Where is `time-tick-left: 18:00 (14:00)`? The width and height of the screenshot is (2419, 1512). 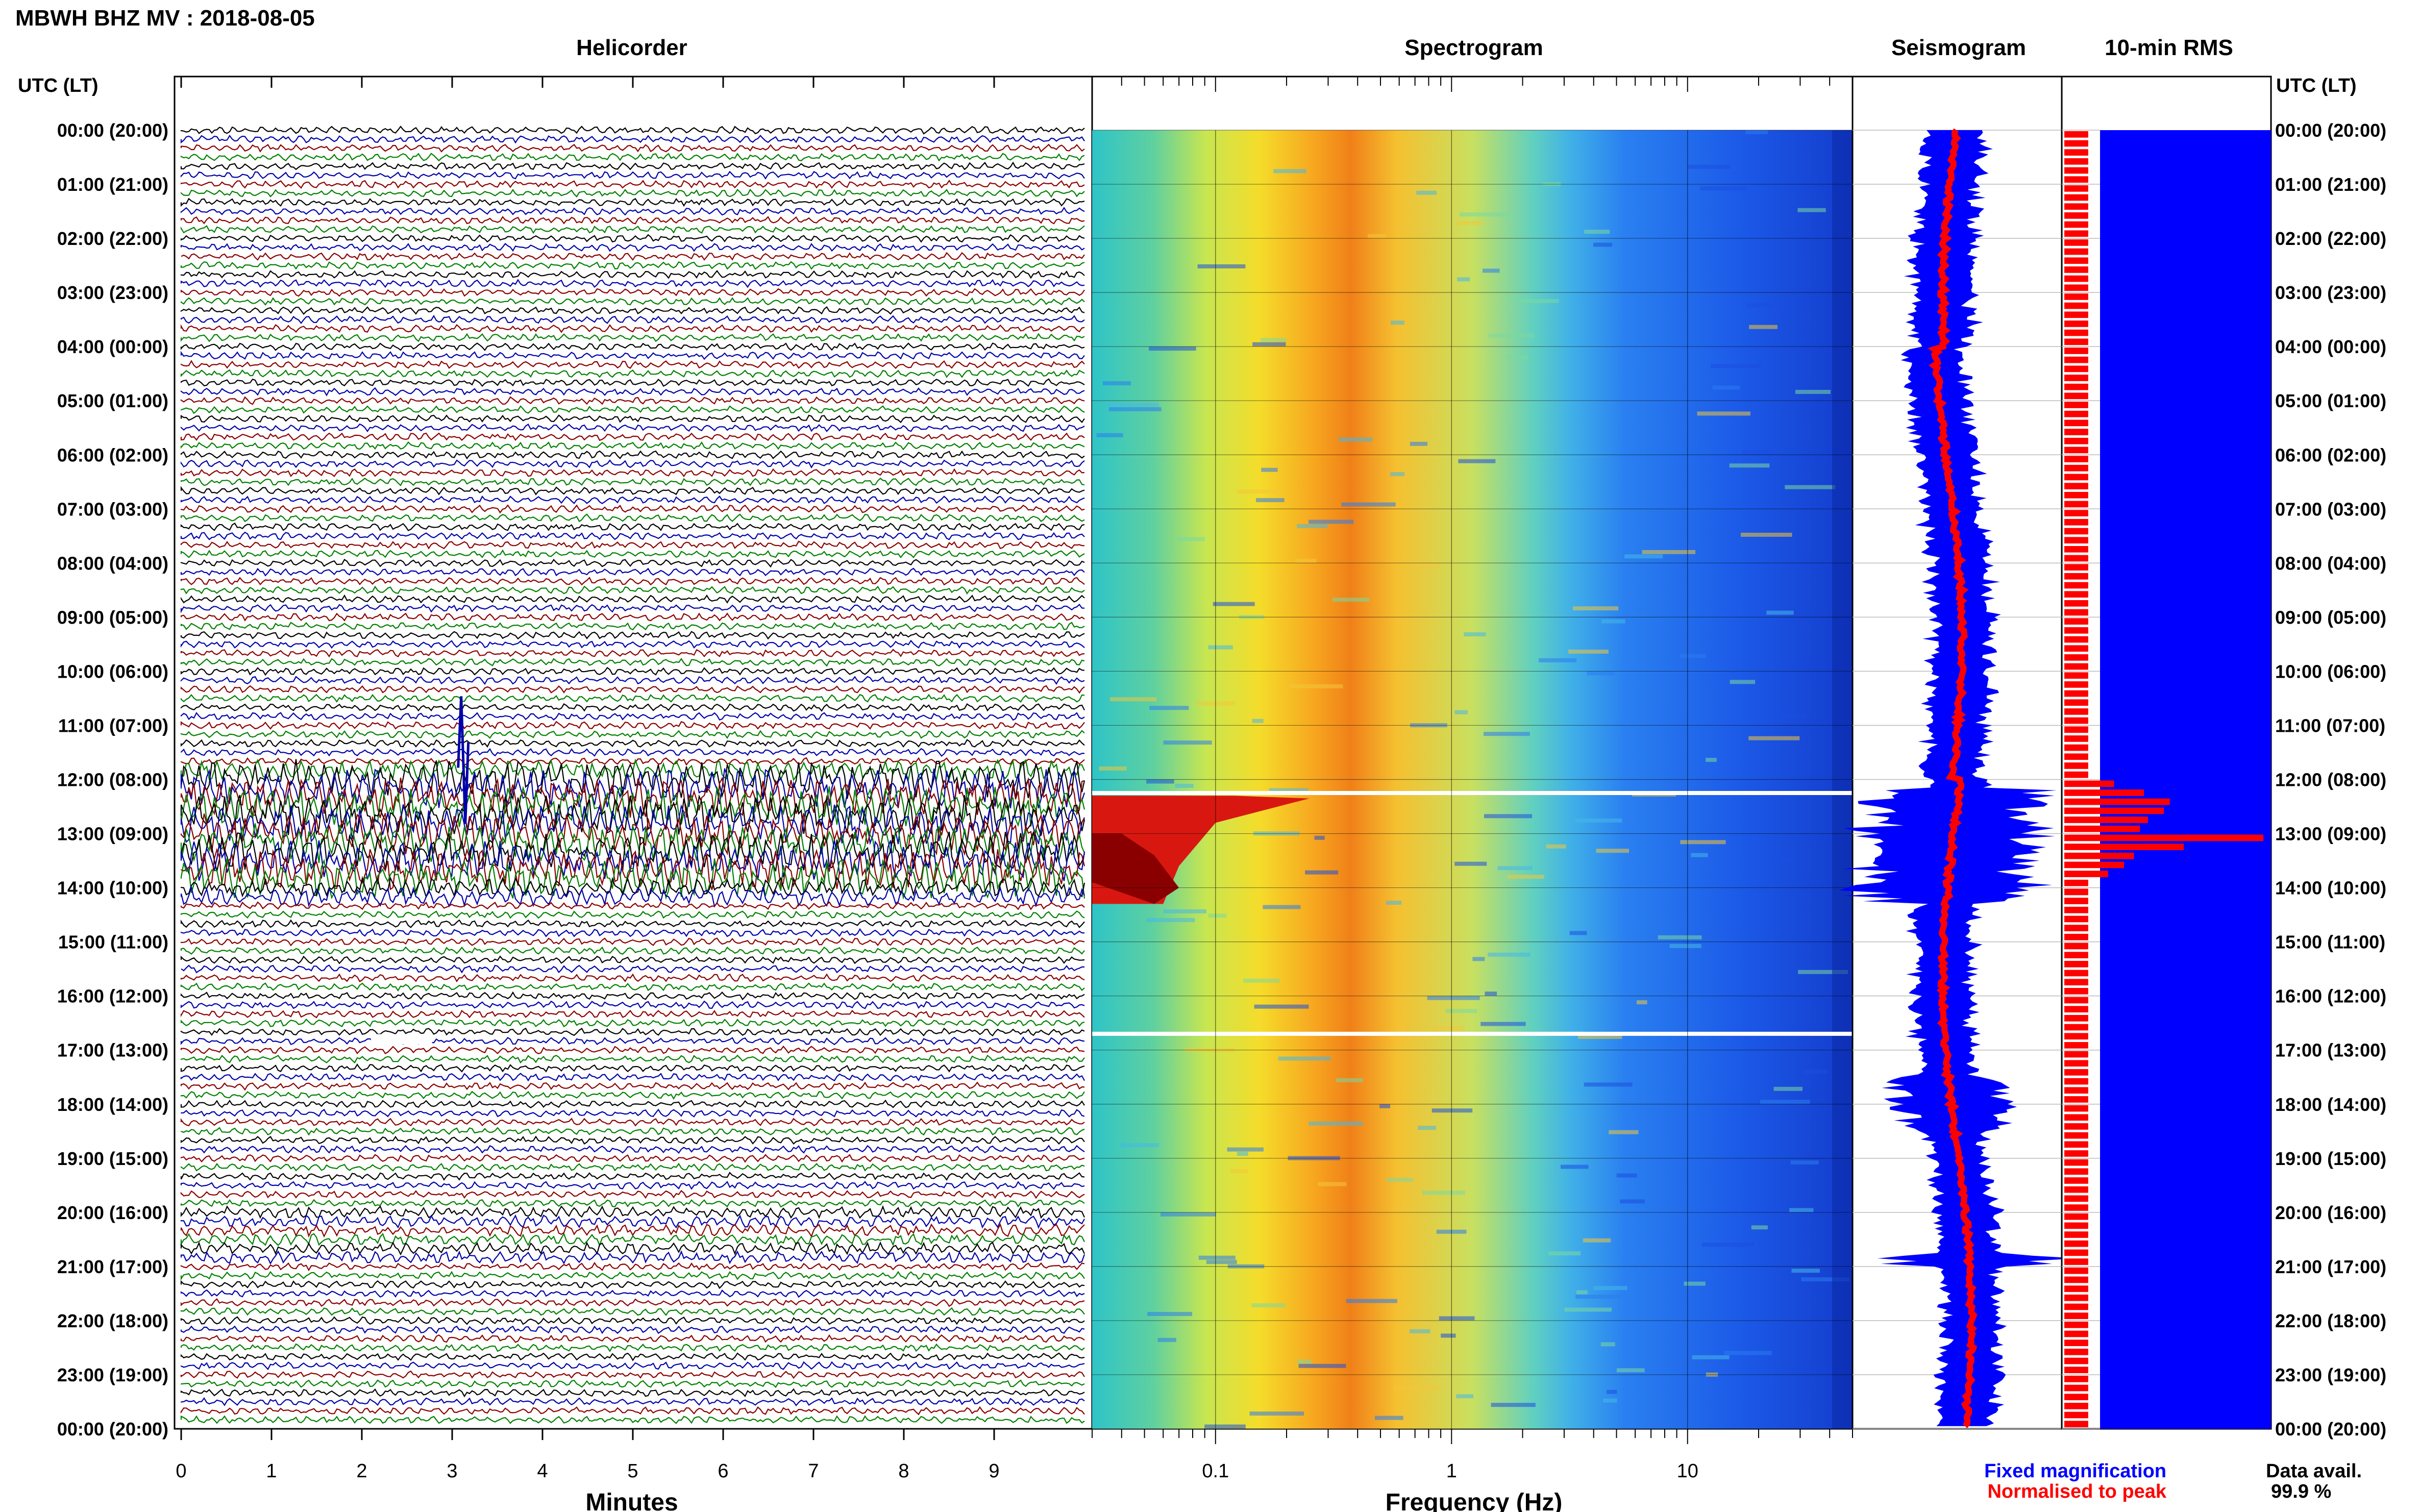 time-tick-left: 18:00 (14:00) is located at coordinates (112, 1104).